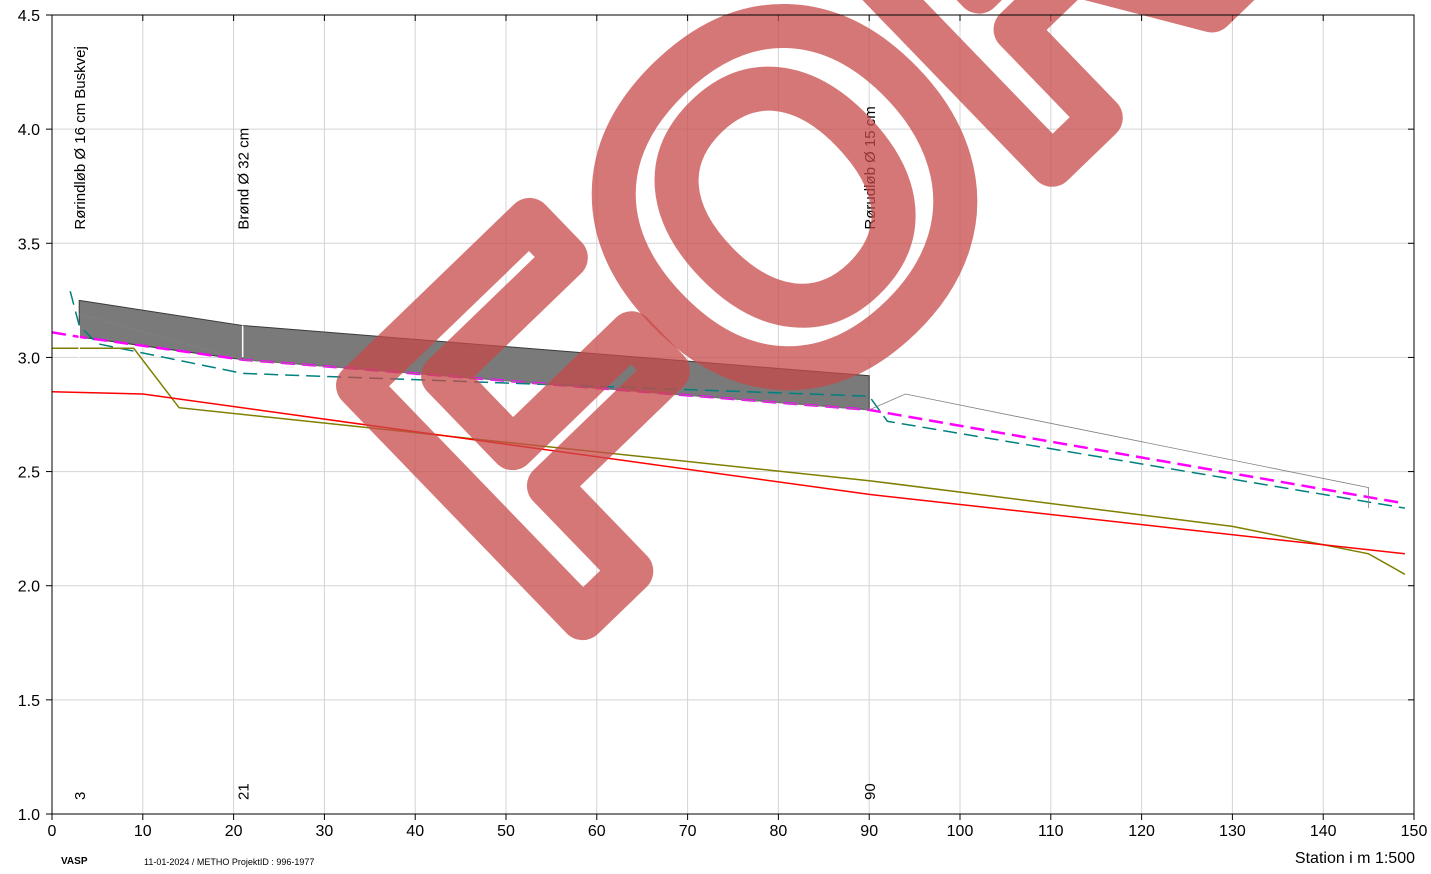 The image size is (1431, 874). I want to click on x-tick-label: 120, so click(1141, 831).